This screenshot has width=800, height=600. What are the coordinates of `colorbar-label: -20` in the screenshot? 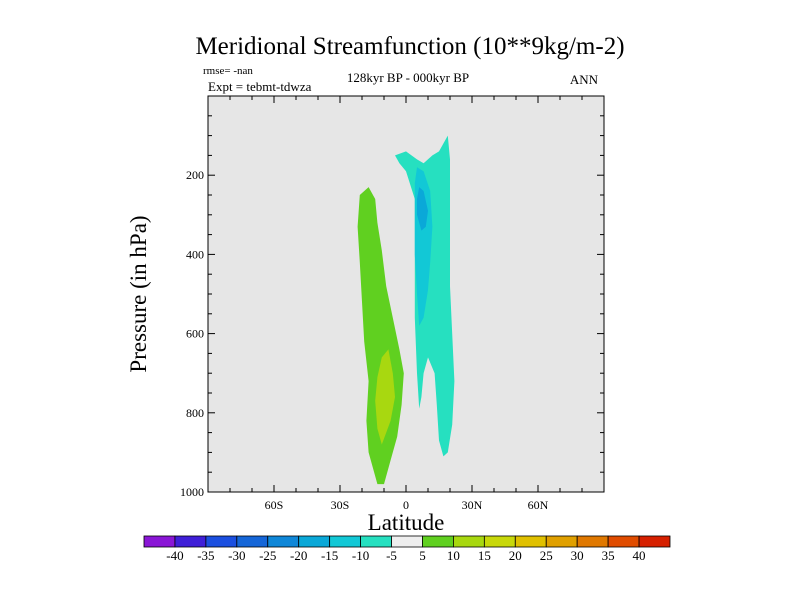 It's located at (298, 555).